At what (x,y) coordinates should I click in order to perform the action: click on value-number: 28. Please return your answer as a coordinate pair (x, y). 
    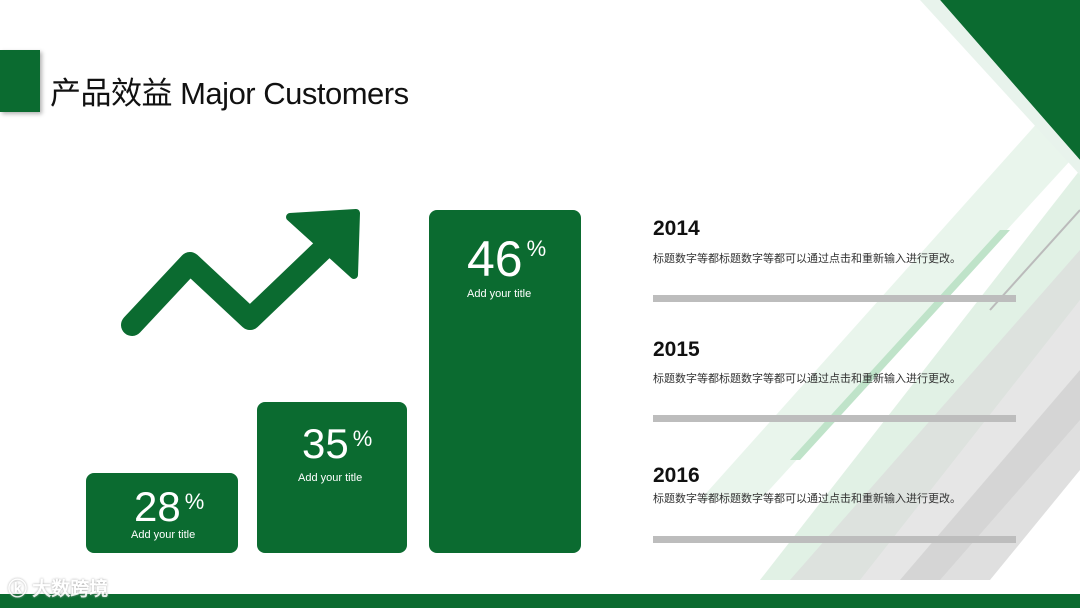
    Looking at the image, I should click on (157, 506).